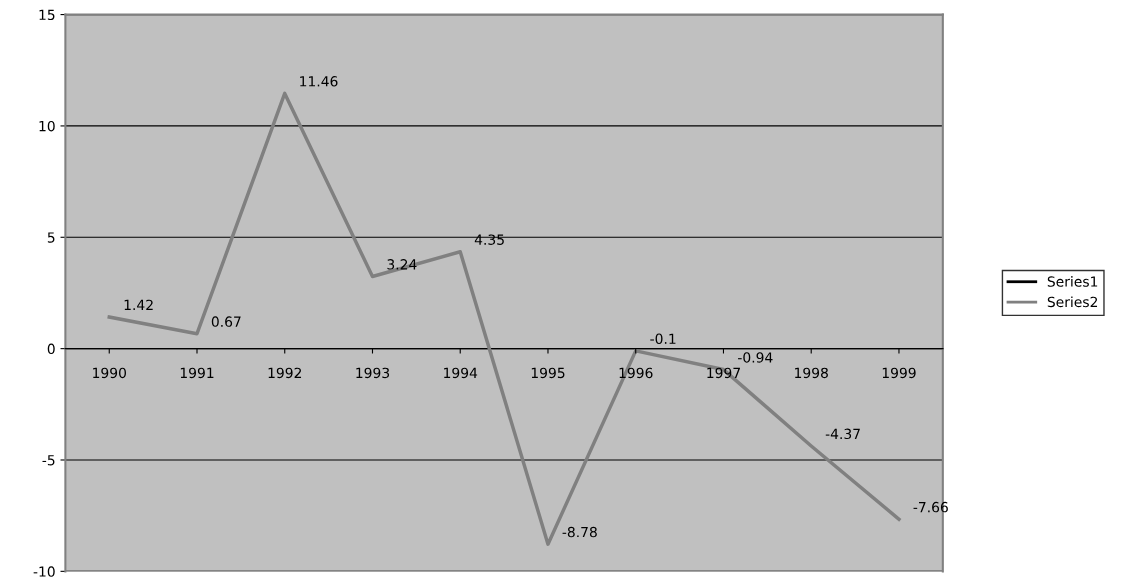  I want to click on data-label: -4.37, so click(842, 434).